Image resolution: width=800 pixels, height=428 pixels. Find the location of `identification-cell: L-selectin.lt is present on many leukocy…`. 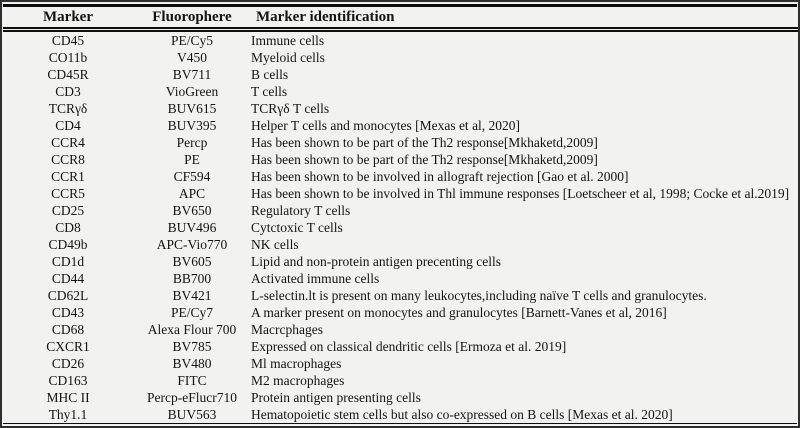

identification-cell: L-selectin.lt is present on many leukocy… is located at coordinates (479, 295).